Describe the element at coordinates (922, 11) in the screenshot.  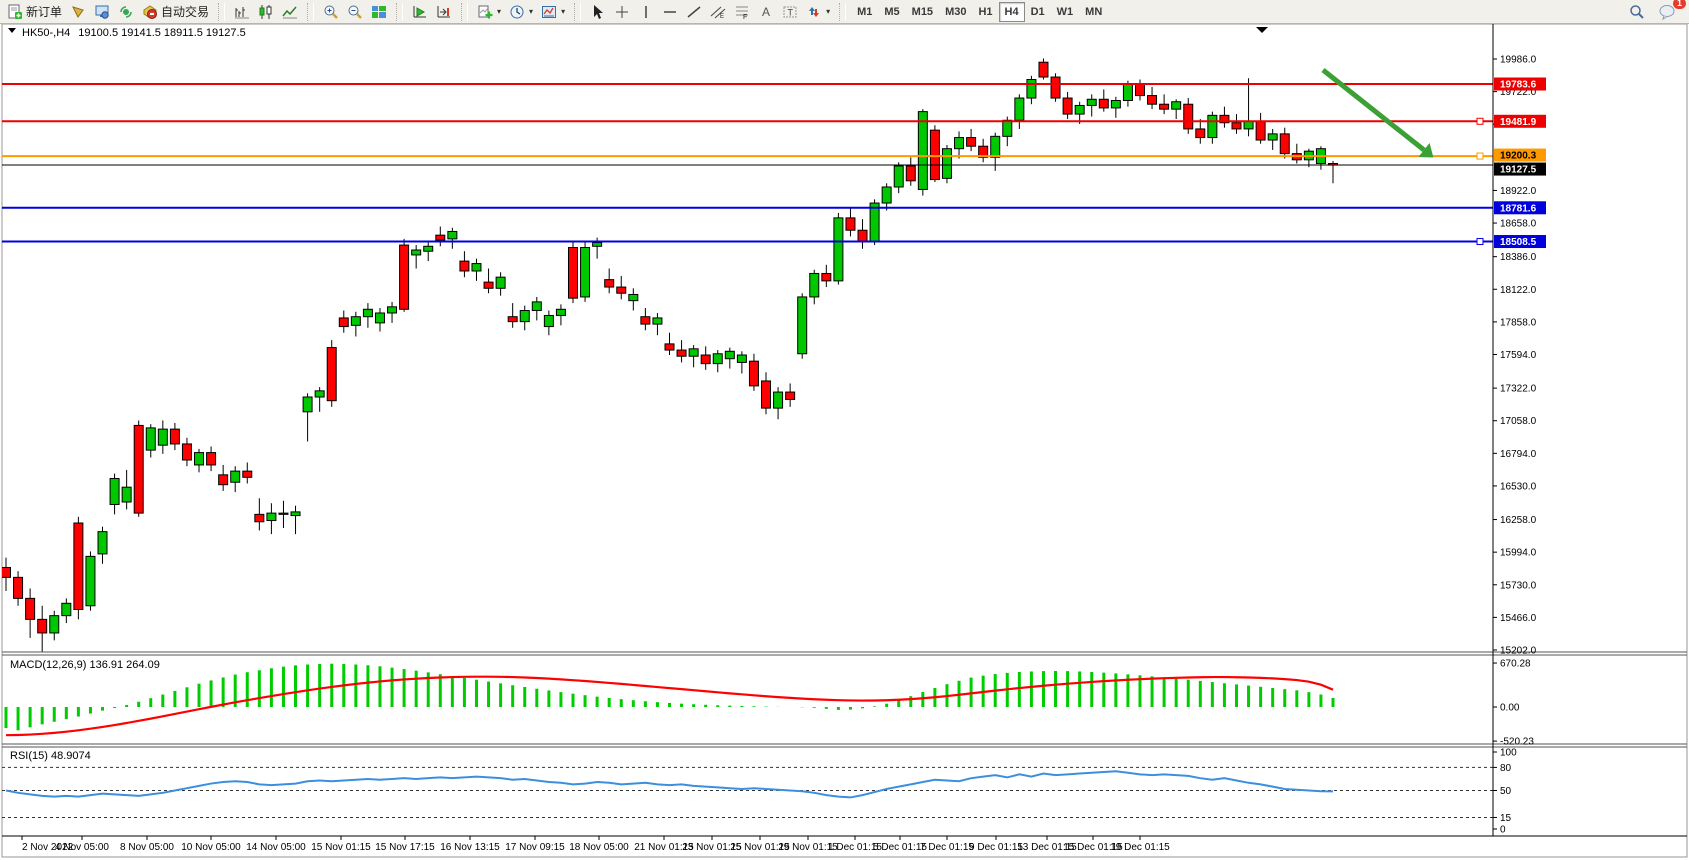
I see `timeframe-m15-button: M15` at that location.